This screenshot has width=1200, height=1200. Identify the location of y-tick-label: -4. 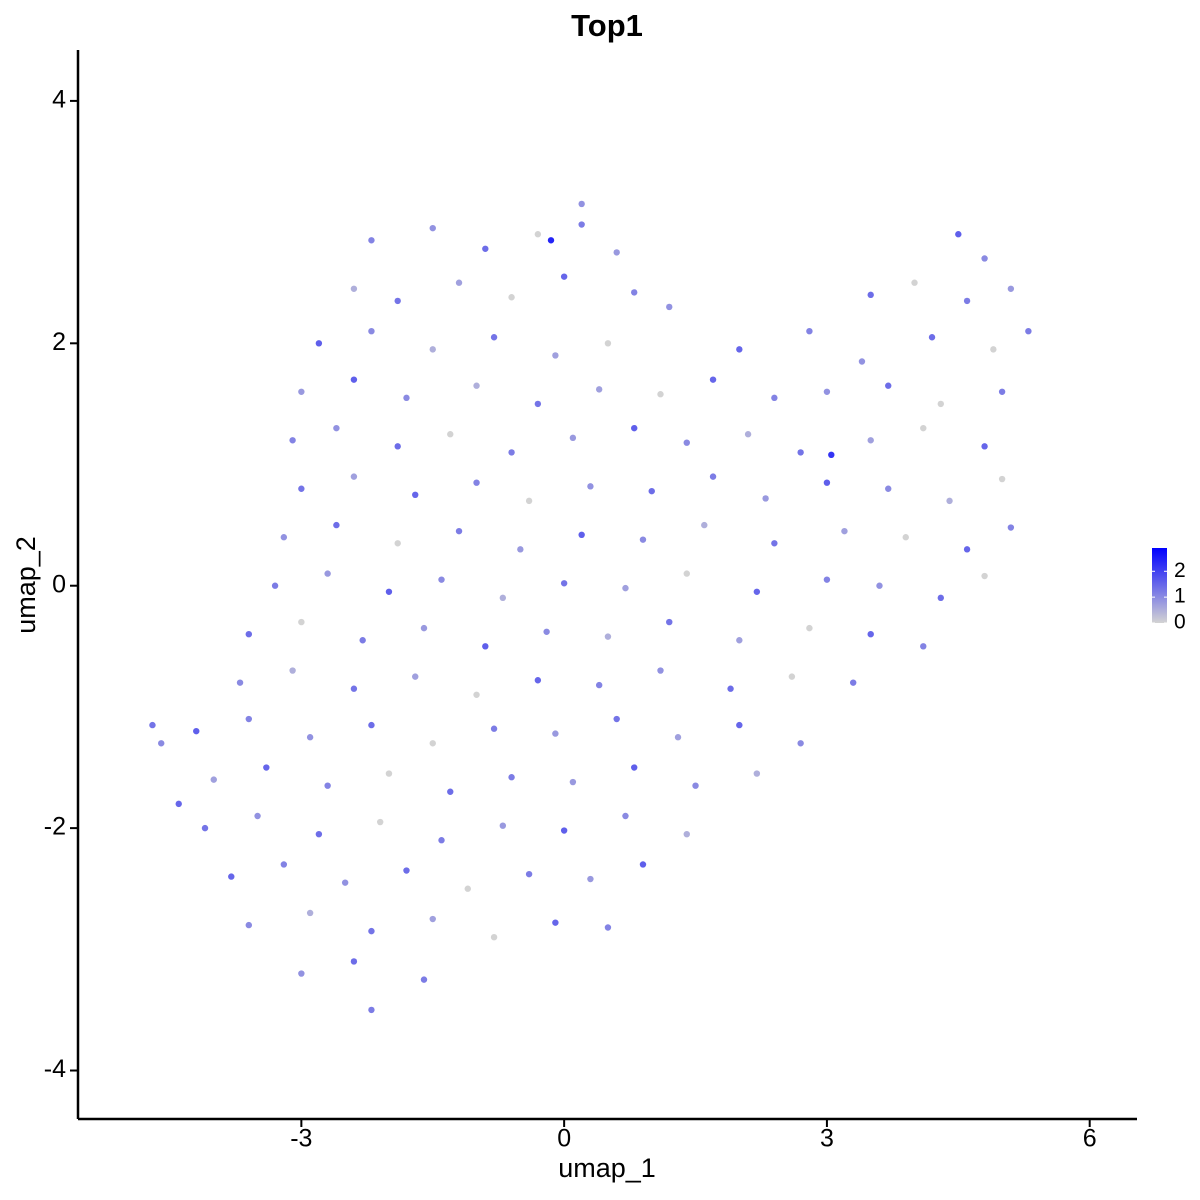
(55, 1069).